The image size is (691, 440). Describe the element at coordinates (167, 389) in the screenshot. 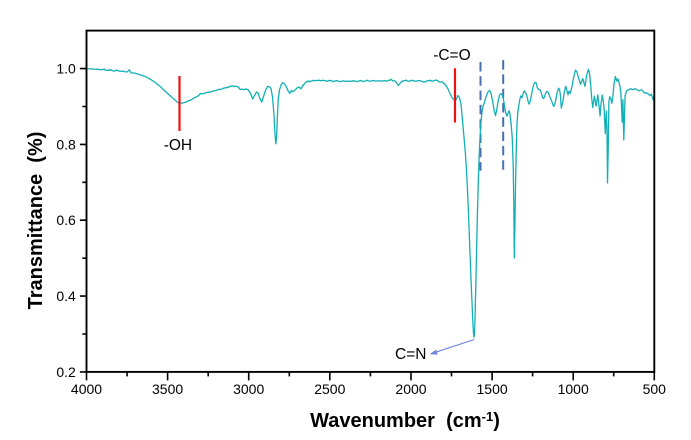

I see `svg-text: 3500` at that location.